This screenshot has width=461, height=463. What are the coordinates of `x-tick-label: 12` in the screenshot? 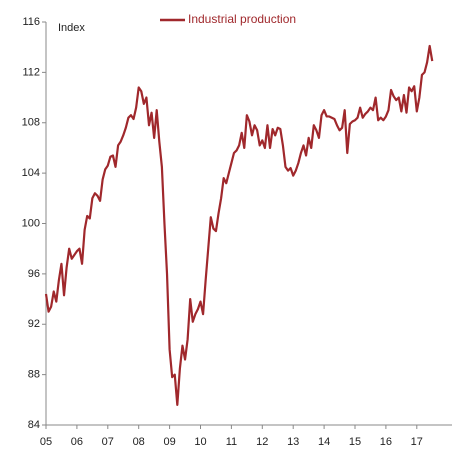 It's located at (262, 442).